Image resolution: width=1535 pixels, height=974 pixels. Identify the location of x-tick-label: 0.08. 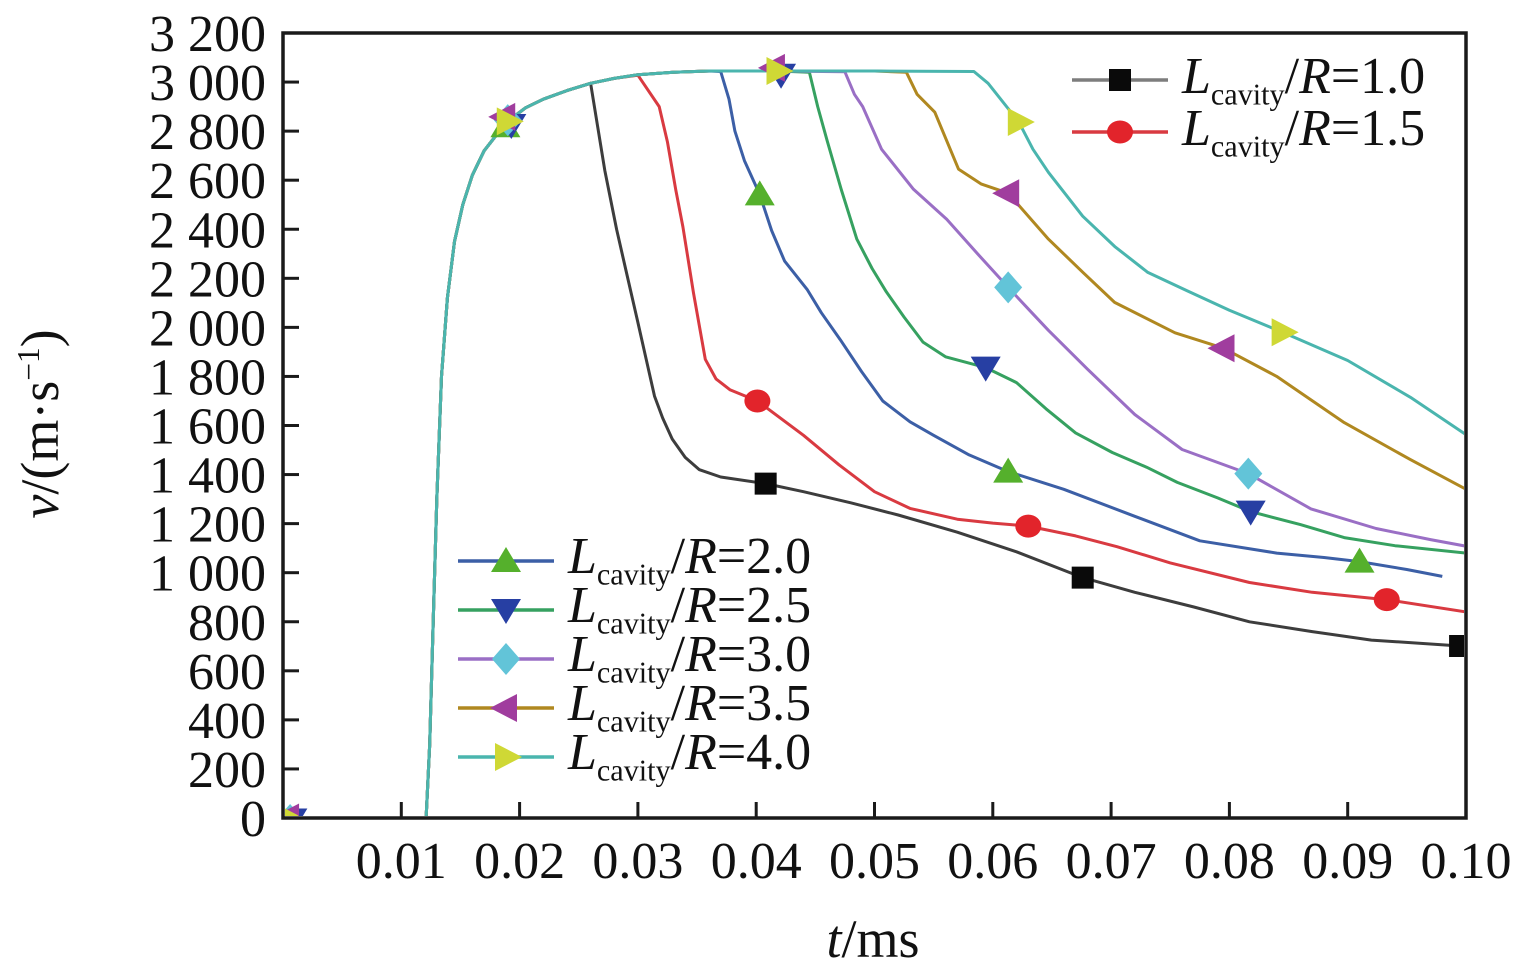
(1229, 861).